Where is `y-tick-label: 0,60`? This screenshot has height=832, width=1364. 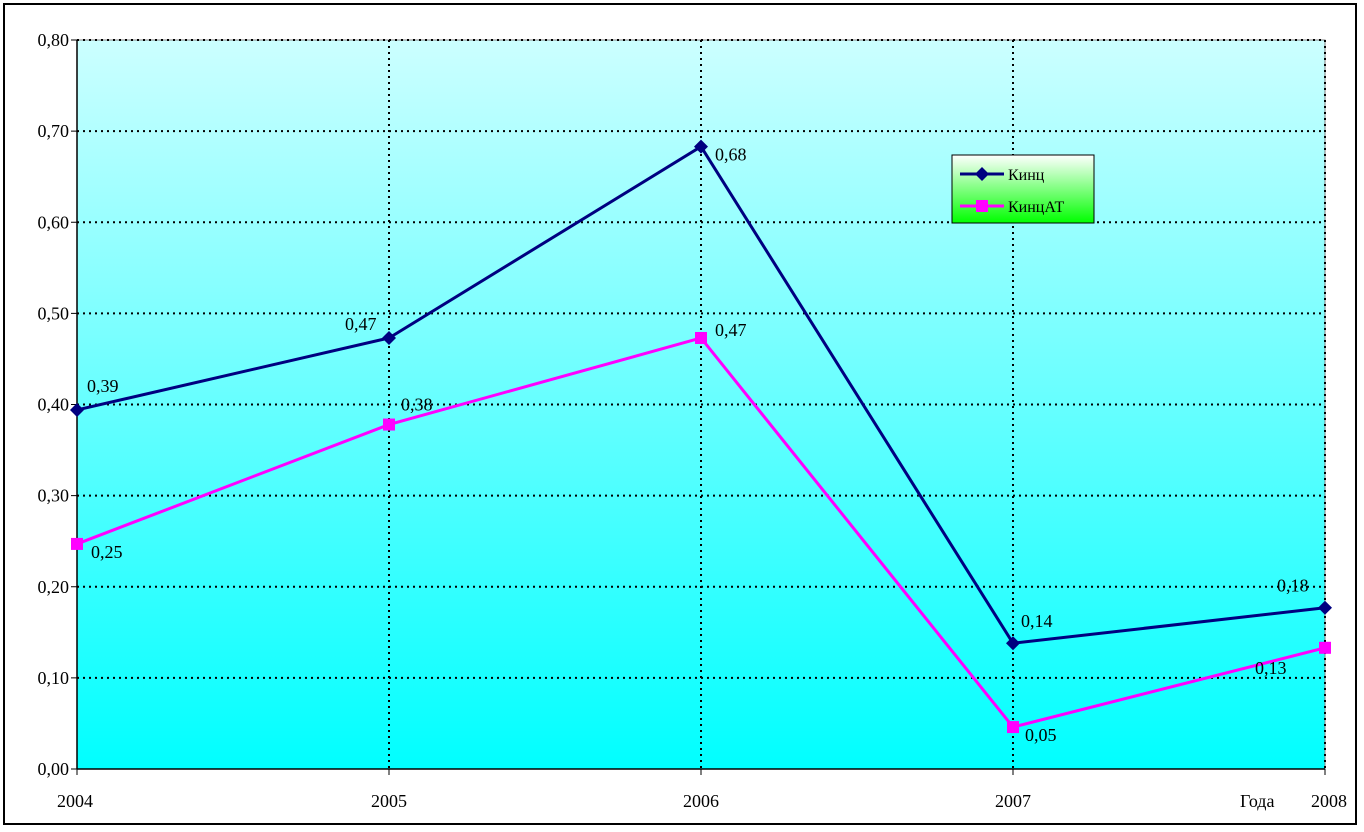
y-tick-label: 0,60 is located at coordinates (54, 222).